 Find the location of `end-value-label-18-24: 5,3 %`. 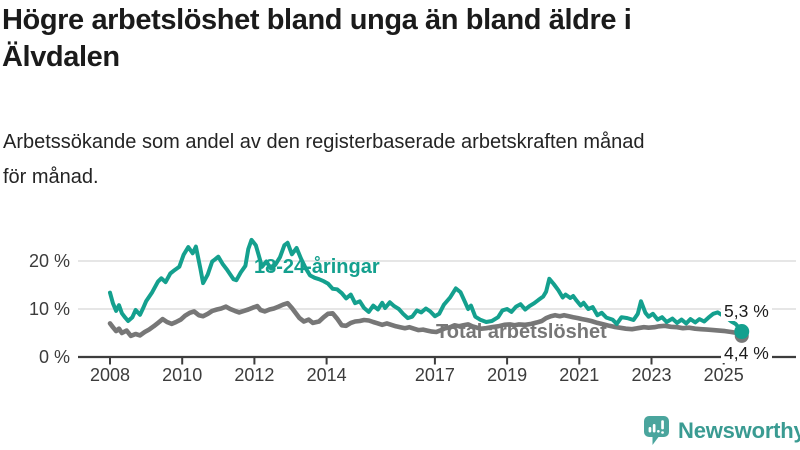

end-value-label-18-24: 5,3 % is located at coordinates (746, 311).